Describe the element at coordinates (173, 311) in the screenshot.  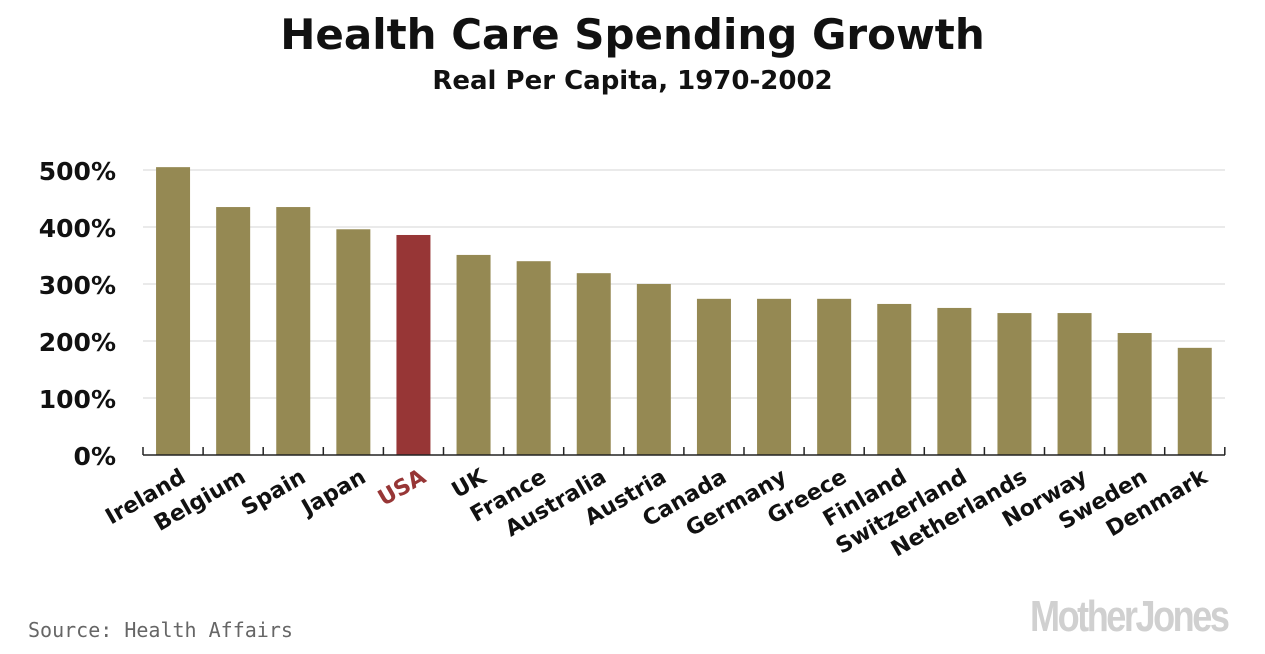
I see `bar-ireland` at that location.